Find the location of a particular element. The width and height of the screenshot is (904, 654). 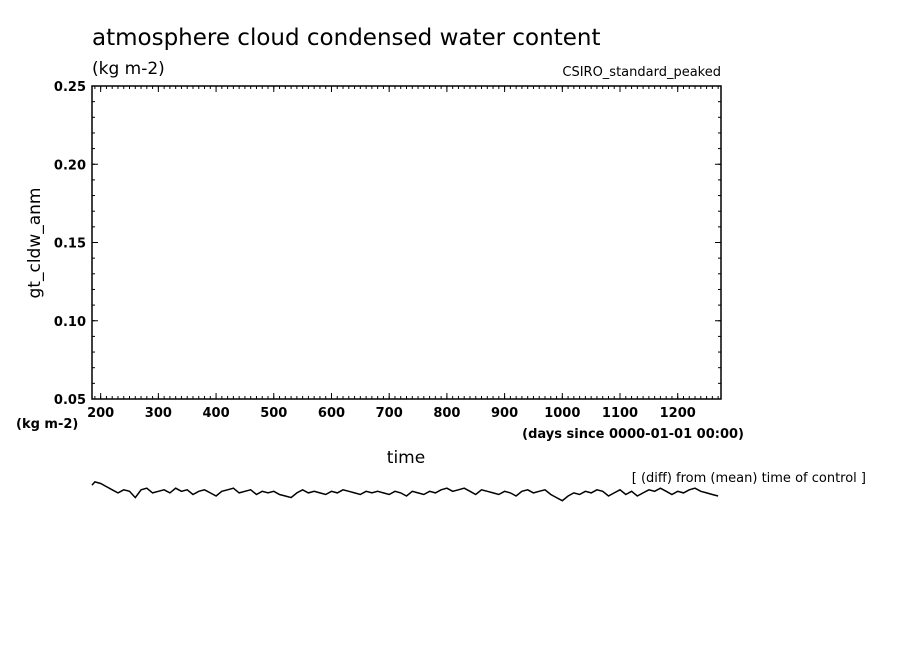

x-tick-label: 500 is located at coordinates (273, 413).